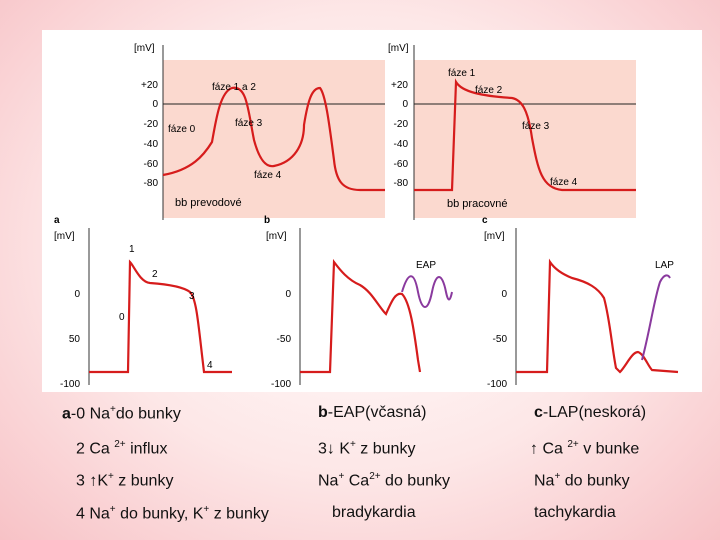  Describe the element at coordinates (582, 480) in the screenshot. I see `legend-col3-line3: Na+ do bunky` at that location.